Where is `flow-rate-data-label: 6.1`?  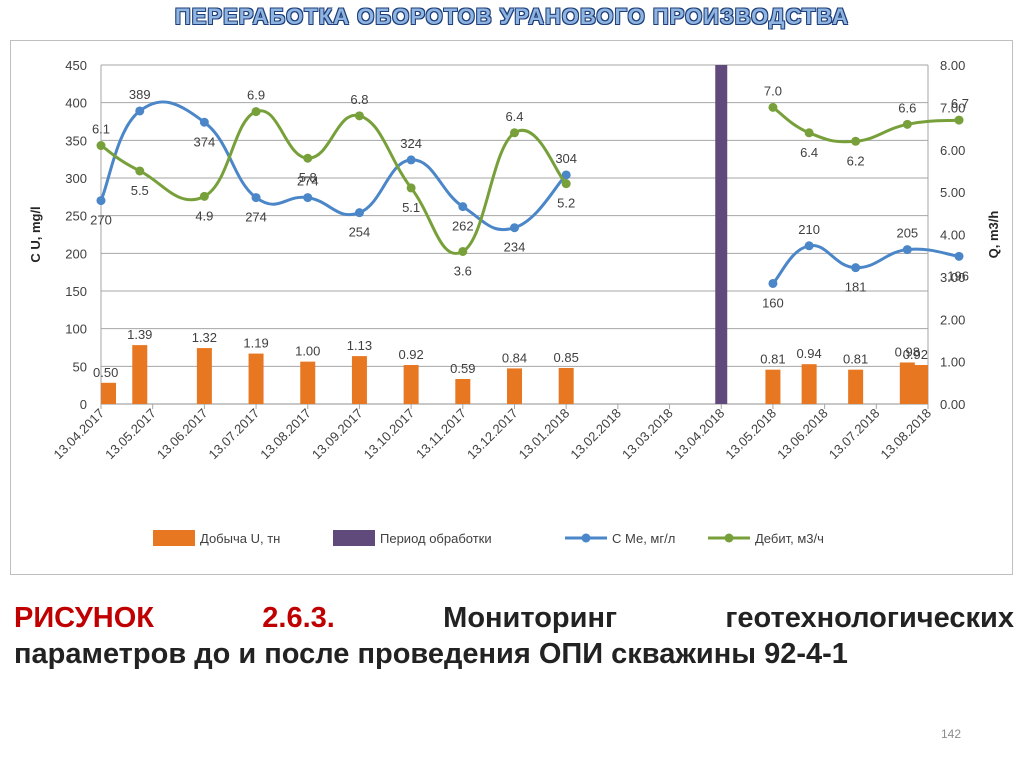 flow-rate-data-label: 6.1 is located at coordinates (101, 129).